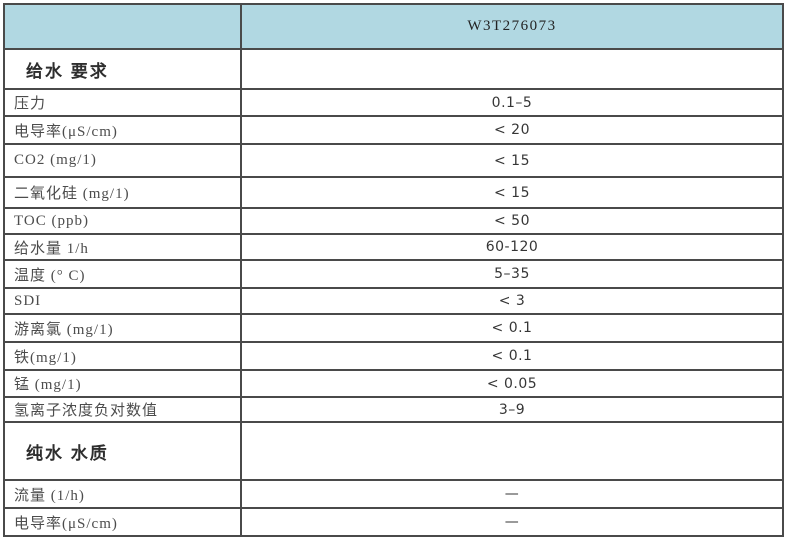  What do you see at coordinates (122, 494) in the screenshot?
I see `row-label: 流量 (1/h)` at bounding box center [122, 494].